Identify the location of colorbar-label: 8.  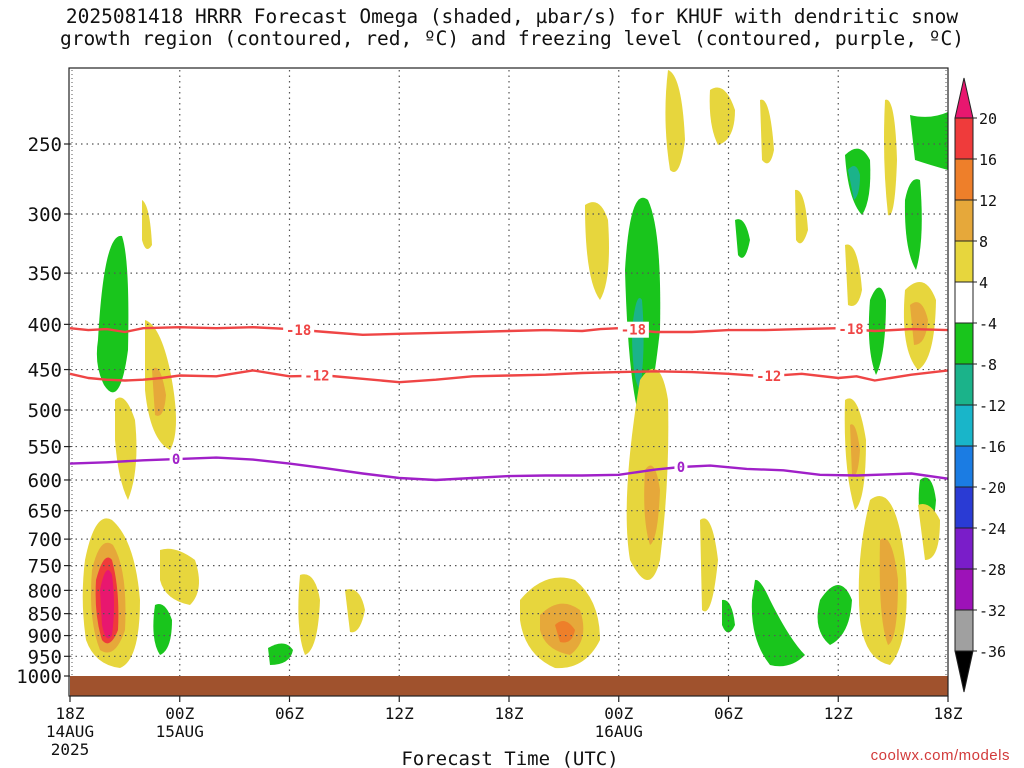
(983, 242).